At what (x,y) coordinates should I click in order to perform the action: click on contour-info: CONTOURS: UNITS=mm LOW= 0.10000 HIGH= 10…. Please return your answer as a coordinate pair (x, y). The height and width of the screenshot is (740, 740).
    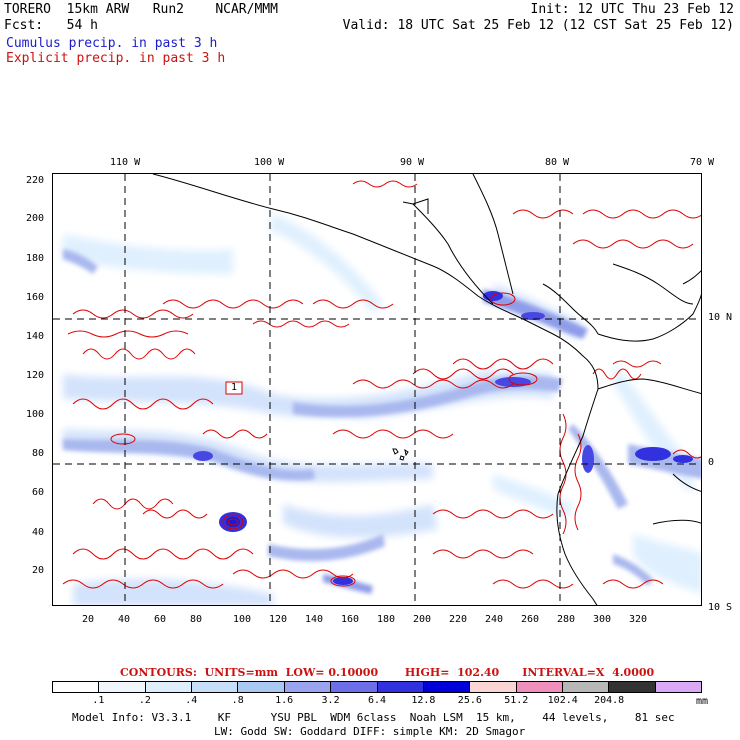
    Looking at the image, I should click on (387, 672).